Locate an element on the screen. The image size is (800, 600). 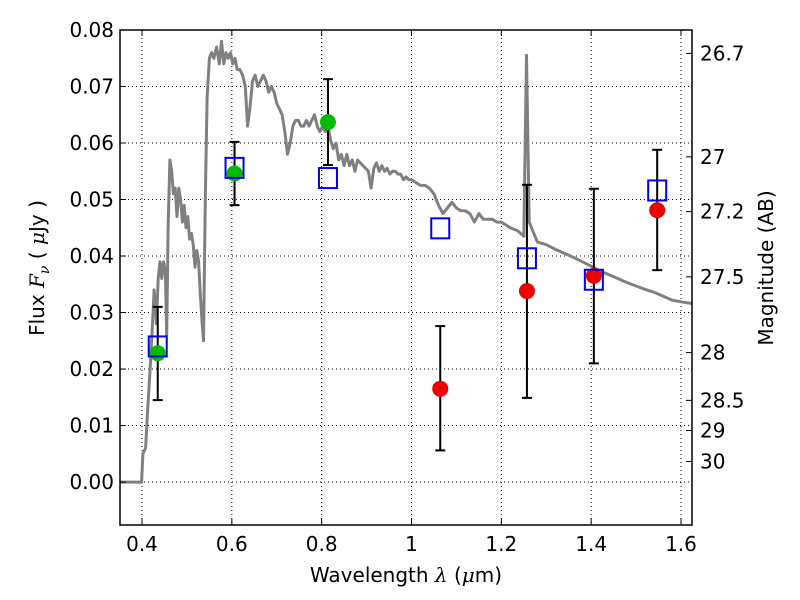
x-tick-label: 1 is located at coordinates (411, 544).